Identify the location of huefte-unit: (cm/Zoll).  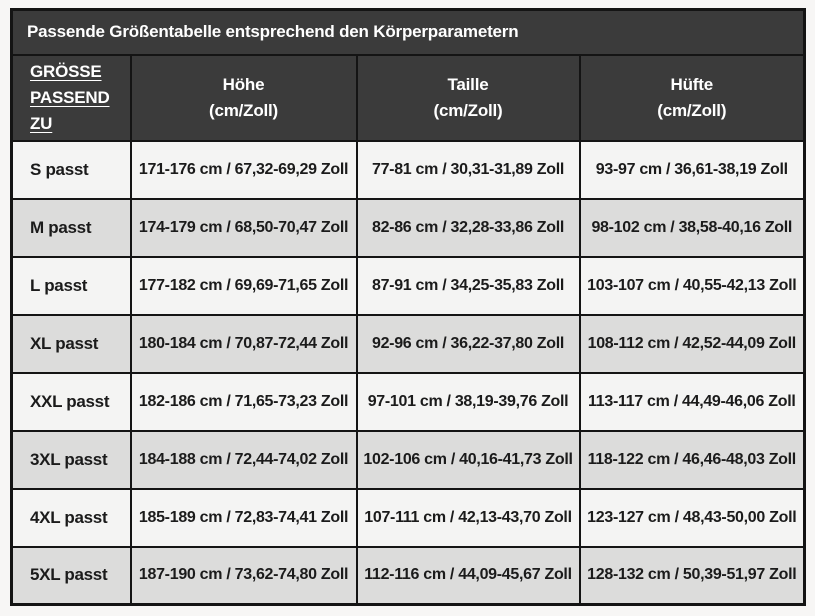
(692, 110).